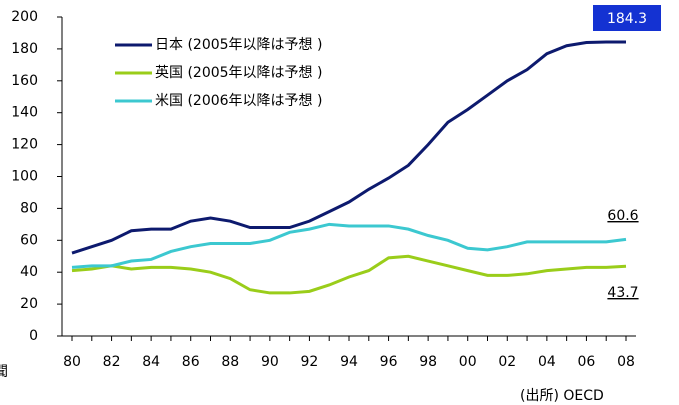  What do you see at coordinates (24, 17) in the screenshot?
I see `y-tick-label: 200` at bounding box center [24, 17].